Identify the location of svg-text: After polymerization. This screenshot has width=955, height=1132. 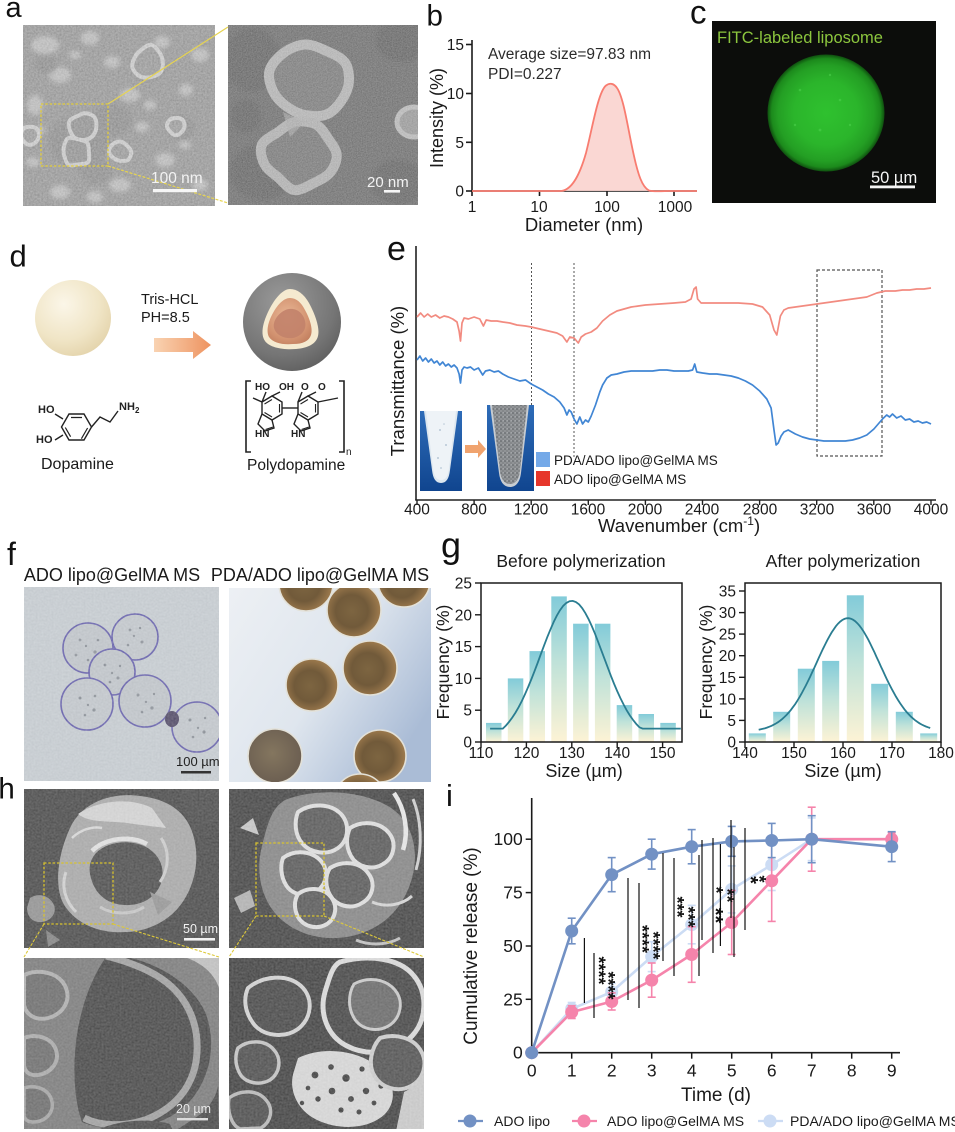
(843, 561).